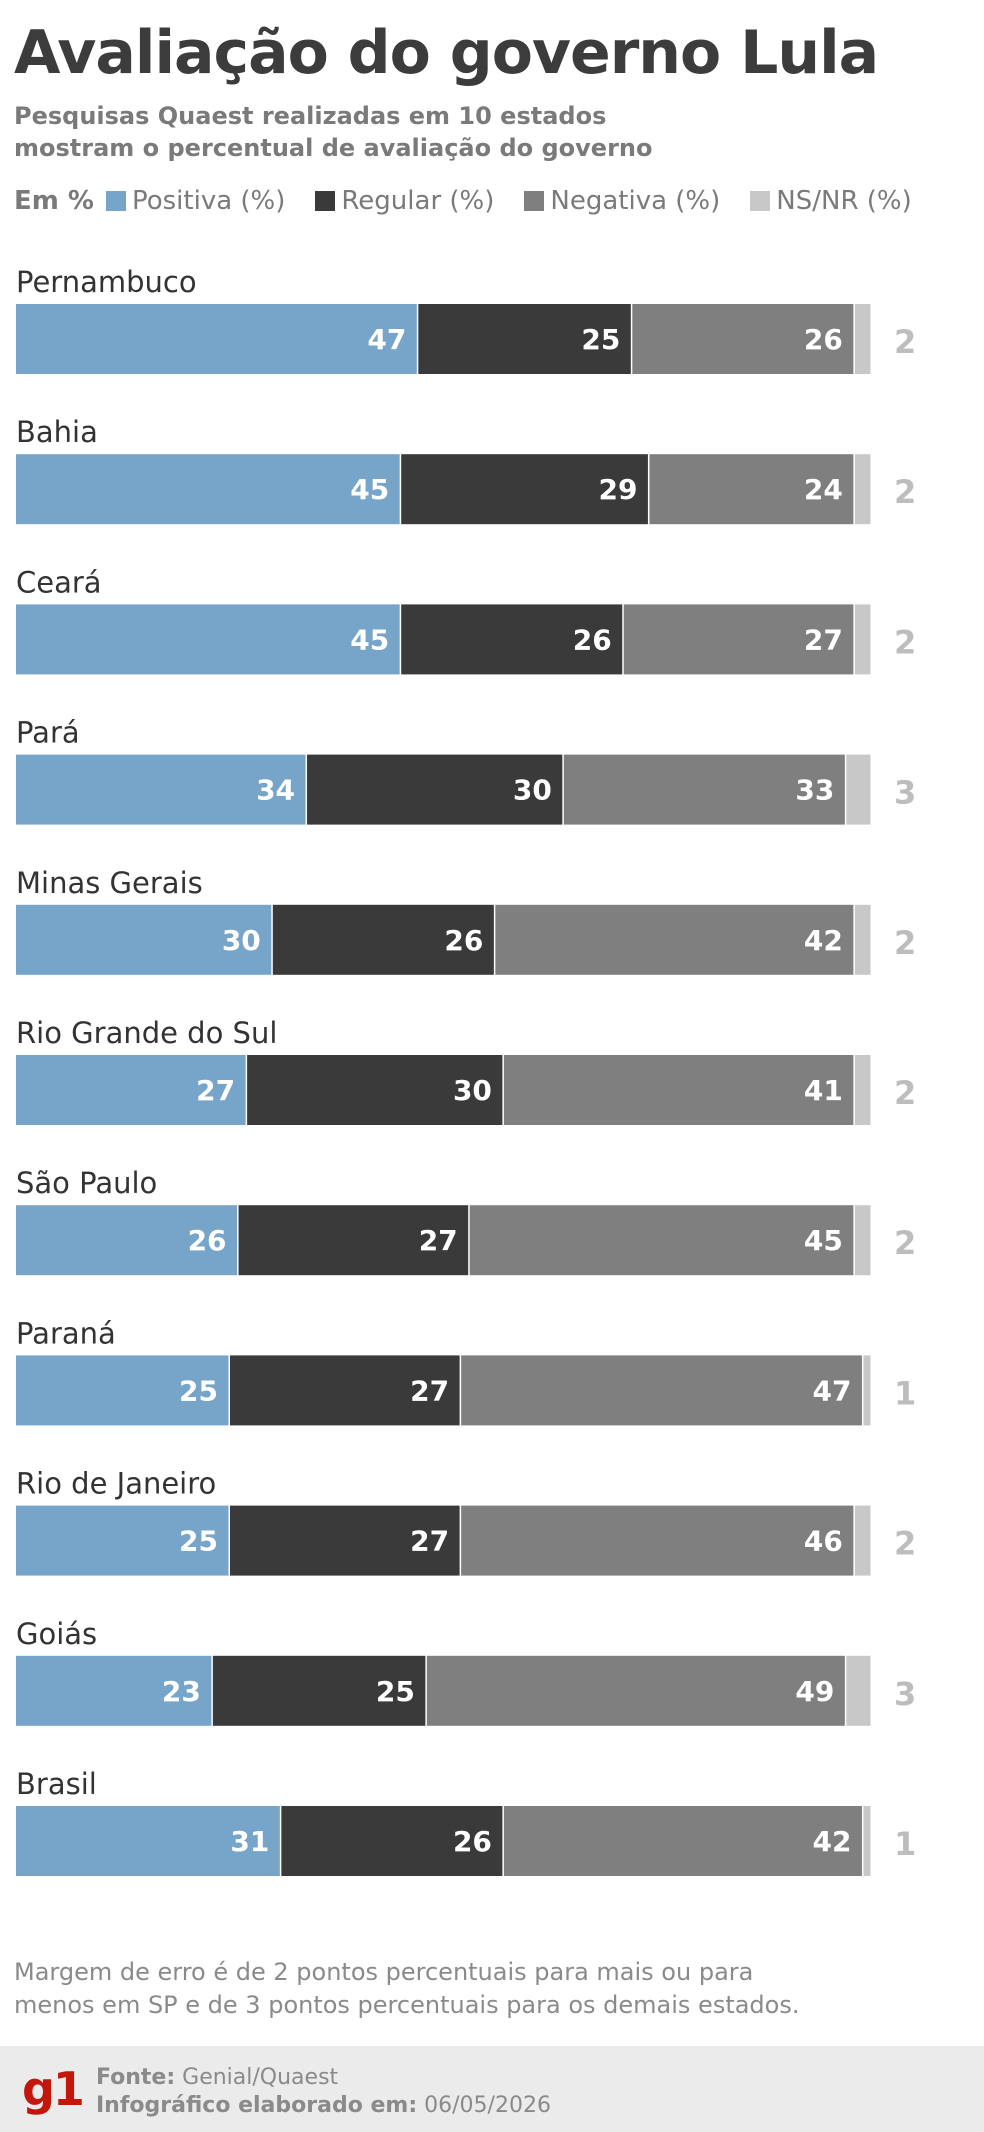 The image size is (984, 2132). I want to click on value-label-para-regular: 30, so click(532, 790).